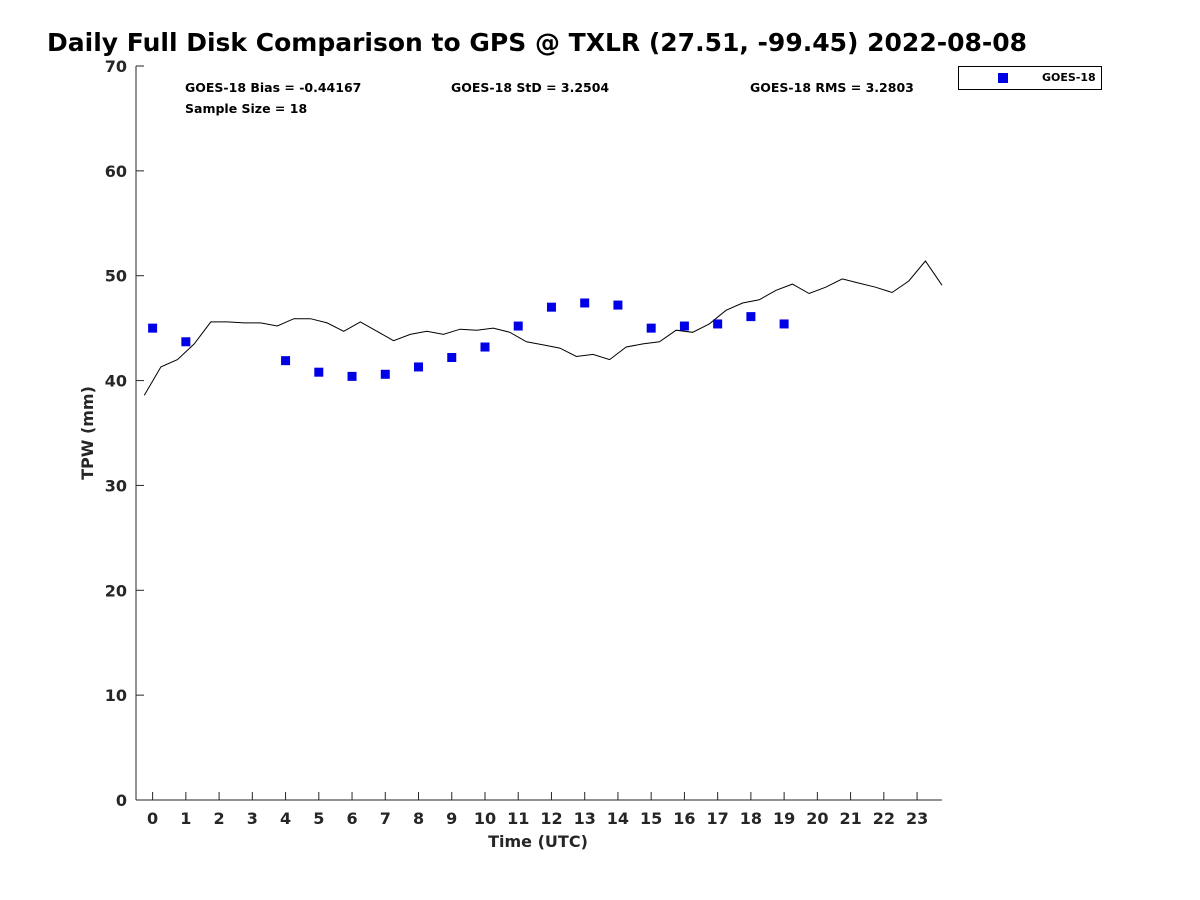  What do you see at coordinates (468, 339) in the screenshot?
I see `goes18-marker-layer` at bounding box center [468, 339].